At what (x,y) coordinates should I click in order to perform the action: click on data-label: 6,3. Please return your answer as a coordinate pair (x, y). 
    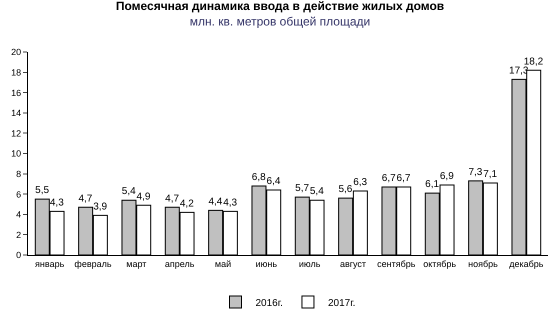
    Looking at the image, I should click on (360, 182).